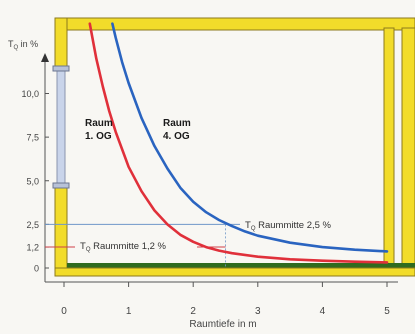  I want to click on y-tick-label: 10,0, so click(30, 94).